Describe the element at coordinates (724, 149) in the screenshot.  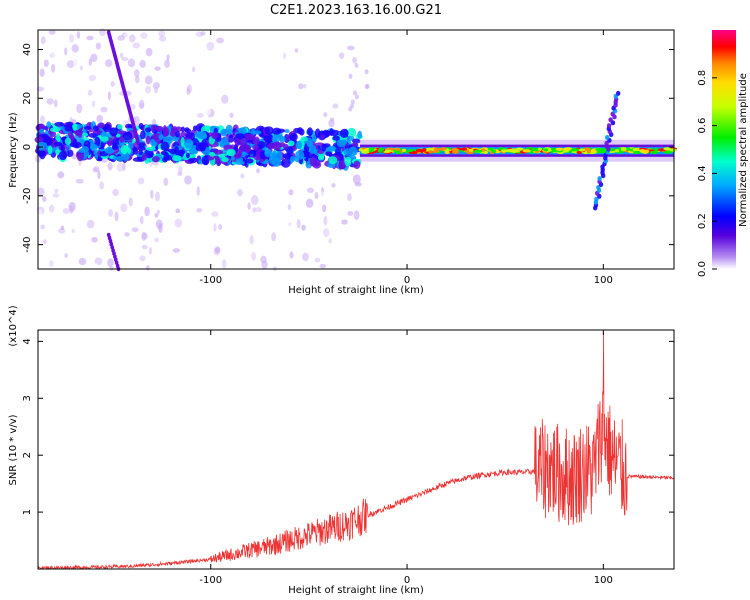
I see `colorbar-gradient` at that location.